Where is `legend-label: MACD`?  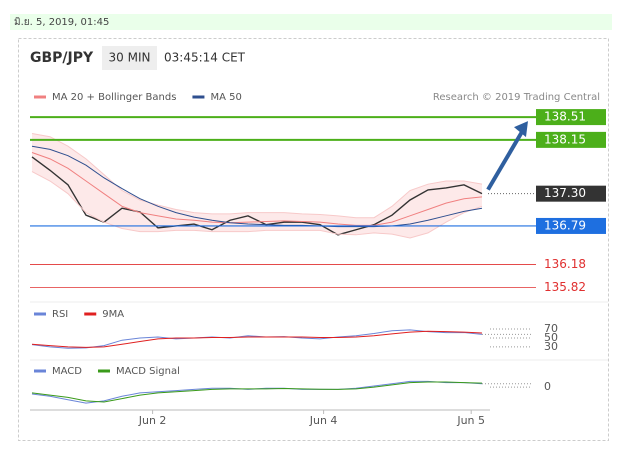 legend-label: MACD is located at coordinates (67, 371).